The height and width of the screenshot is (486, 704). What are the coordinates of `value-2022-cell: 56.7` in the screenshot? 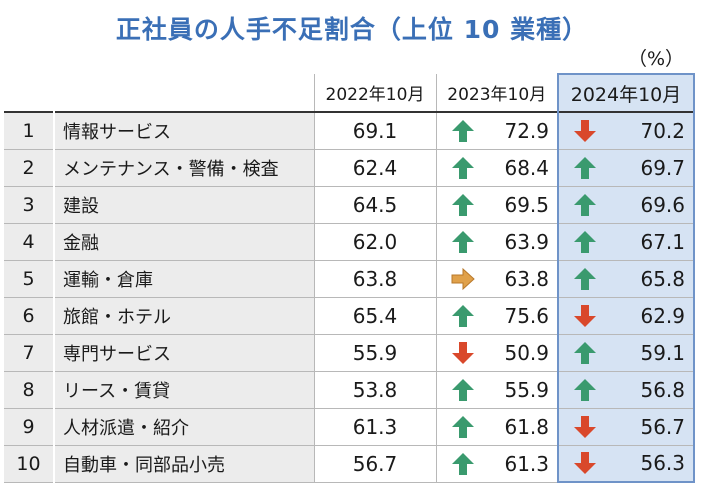 It's located at (374, 463).